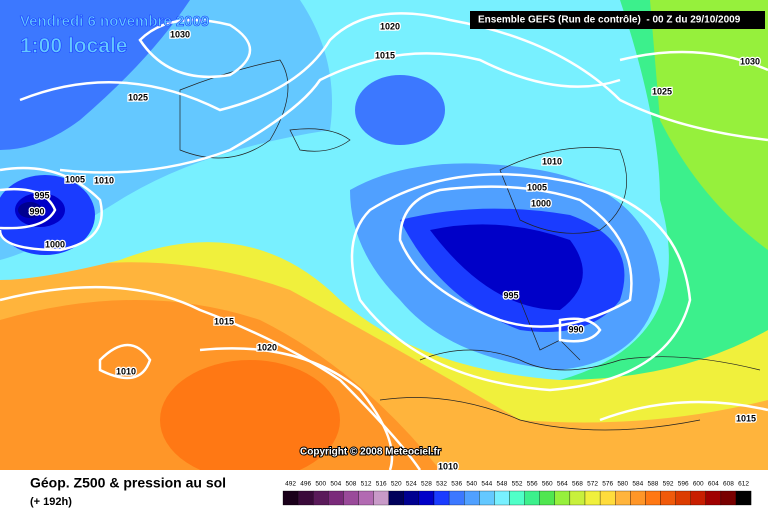 Image resolution: width=768 pixels, height=512 pixels. What do you see at coordinates (456, 484) in the screenshot?
I see `legend-label: 536` at bounding box center [456, 484].